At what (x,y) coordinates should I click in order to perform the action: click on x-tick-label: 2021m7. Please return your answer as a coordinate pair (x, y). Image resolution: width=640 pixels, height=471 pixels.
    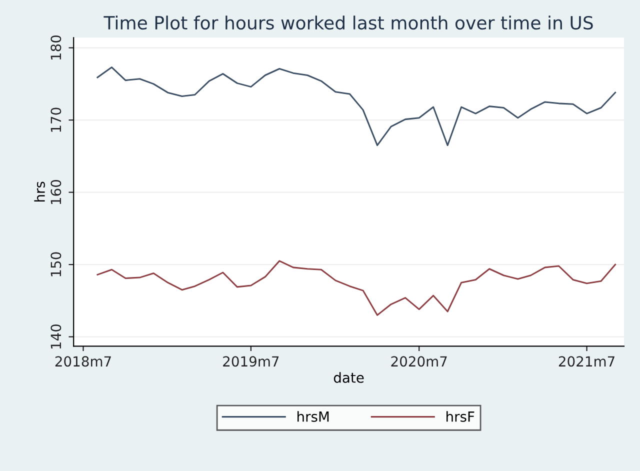
    Looking at the image, I should click on (586, 361).